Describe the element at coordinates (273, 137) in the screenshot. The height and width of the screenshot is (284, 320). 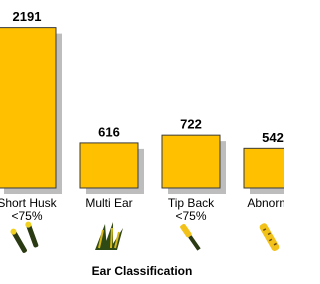
I see `value-label: 542` at that location.